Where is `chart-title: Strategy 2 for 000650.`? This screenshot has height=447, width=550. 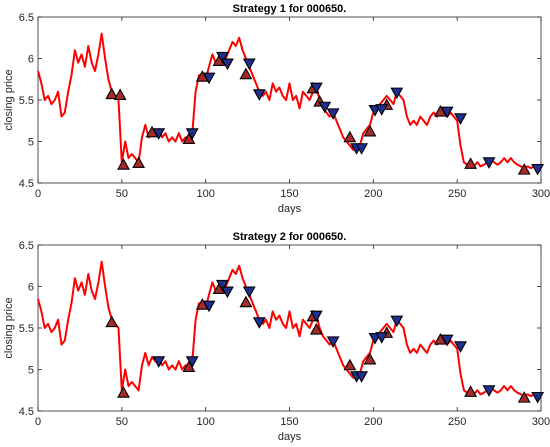 chart-title: Strategy 2 for 000650. is located at coordinates (290, 237).